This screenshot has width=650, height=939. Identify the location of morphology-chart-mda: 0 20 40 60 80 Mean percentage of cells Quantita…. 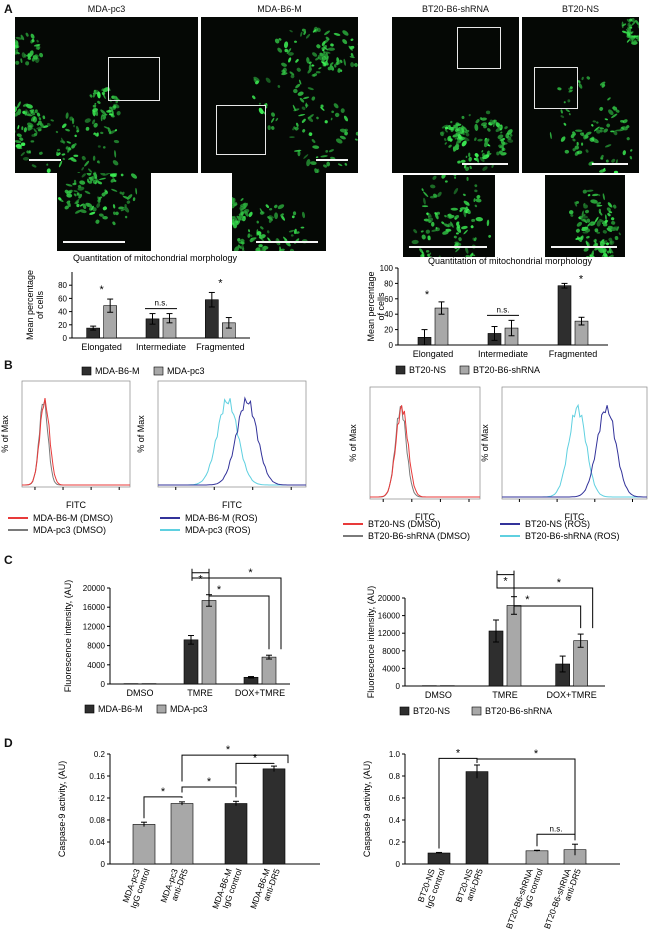
(137, 314).